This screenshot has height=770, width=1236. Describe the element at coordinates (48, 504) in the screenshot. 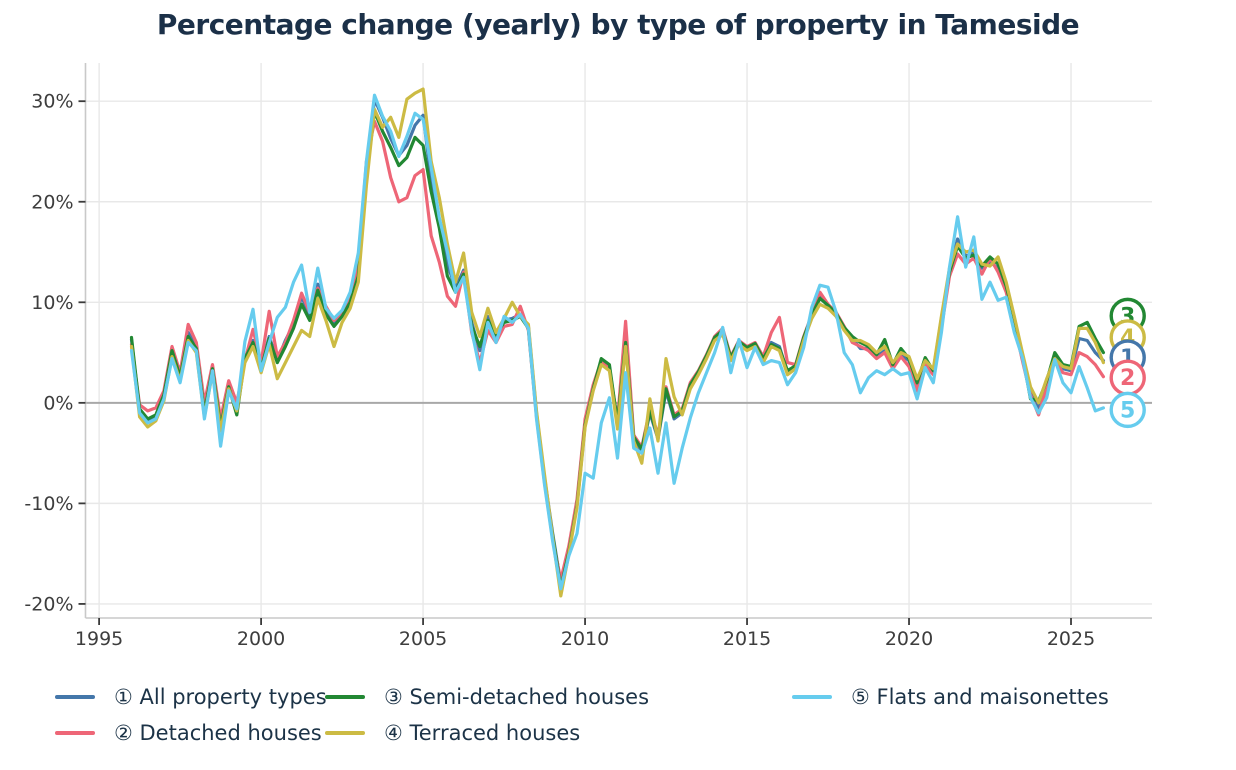

I see `y-axis-tick-label: -10%` at that location.